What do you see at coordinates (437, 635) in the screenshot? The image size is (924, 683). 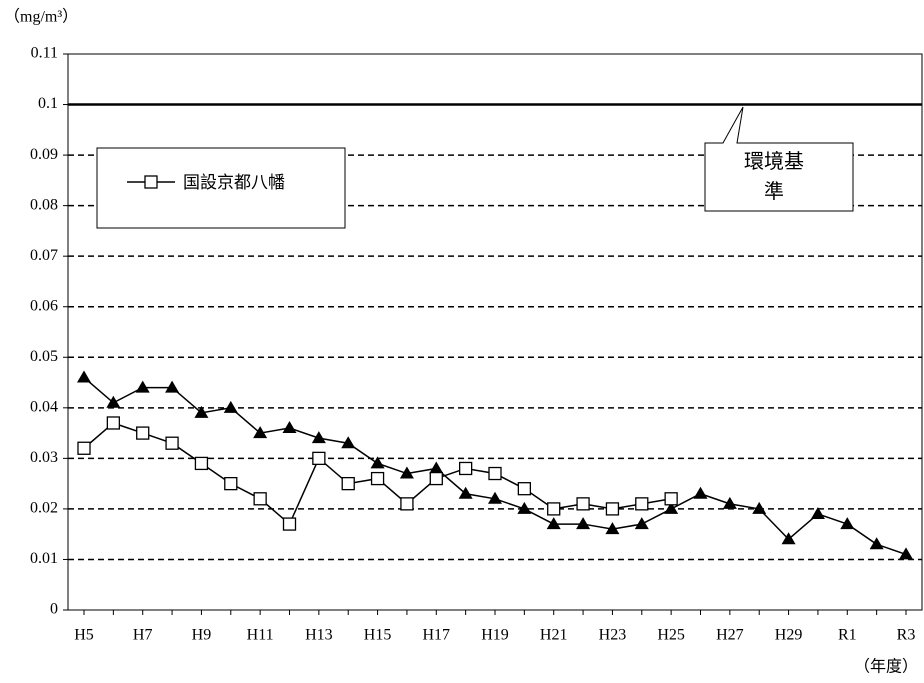 I see `x-tick-label: H17` at bounding box center [437, 635].